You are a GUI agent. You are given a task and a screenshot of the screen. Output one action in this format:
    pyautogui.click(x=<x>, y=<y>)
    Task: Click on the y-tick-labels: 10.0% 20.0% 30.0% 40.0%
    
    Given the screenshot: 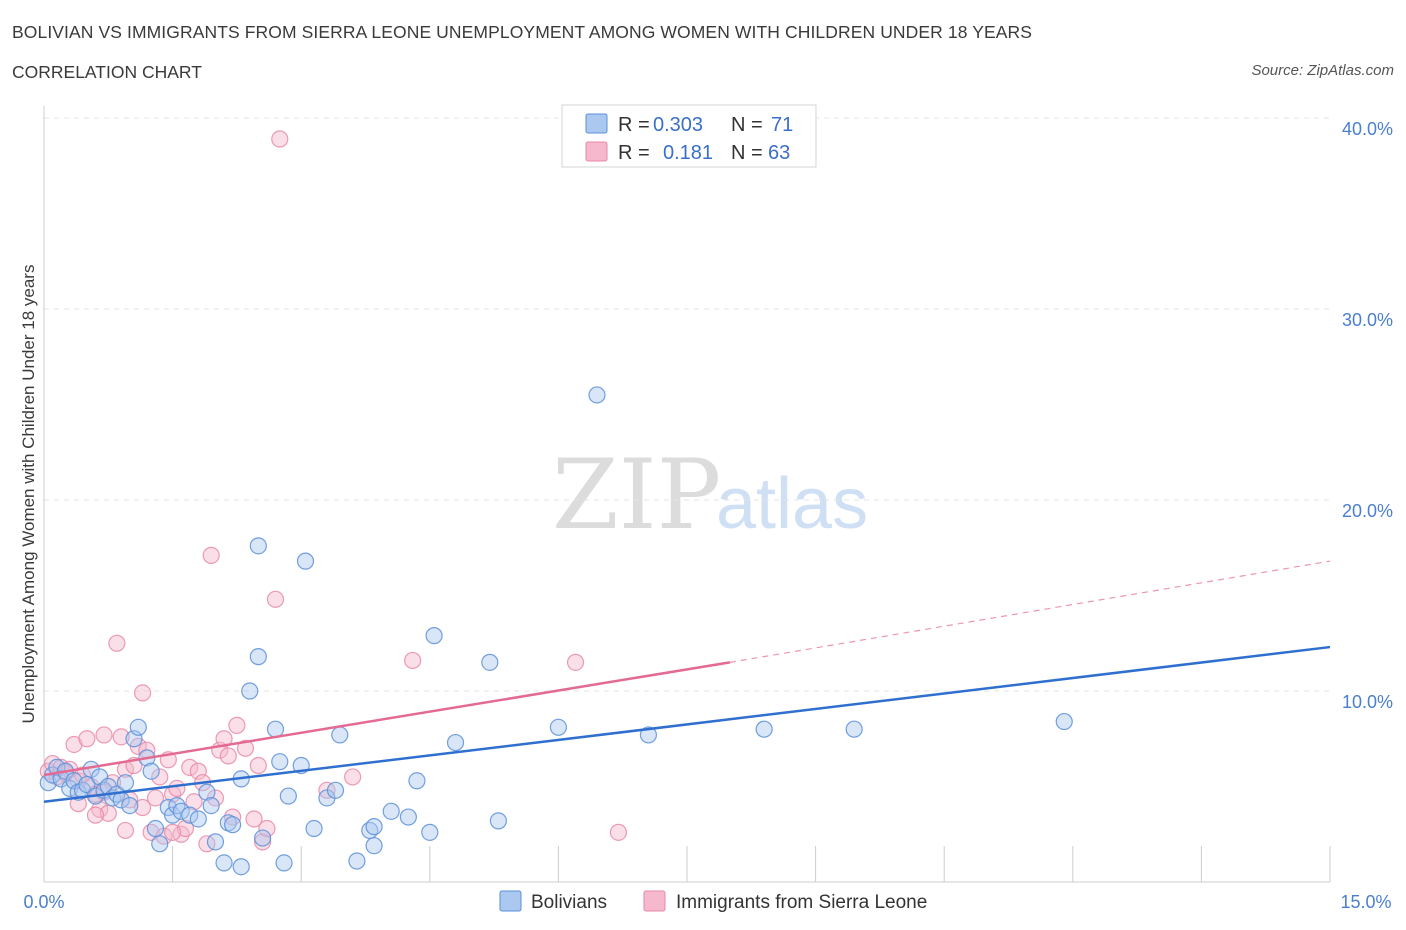 What is the action you would take?
    pyautogui.click(x=1367, y=415)
    